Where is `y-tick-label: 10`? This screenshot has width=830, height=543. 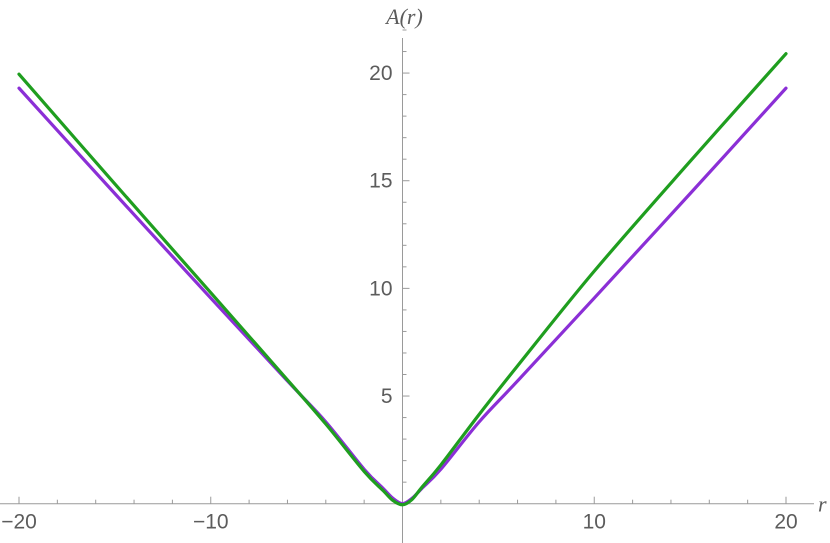 y-tick-label: 10 is located at coordinates (380, 288).